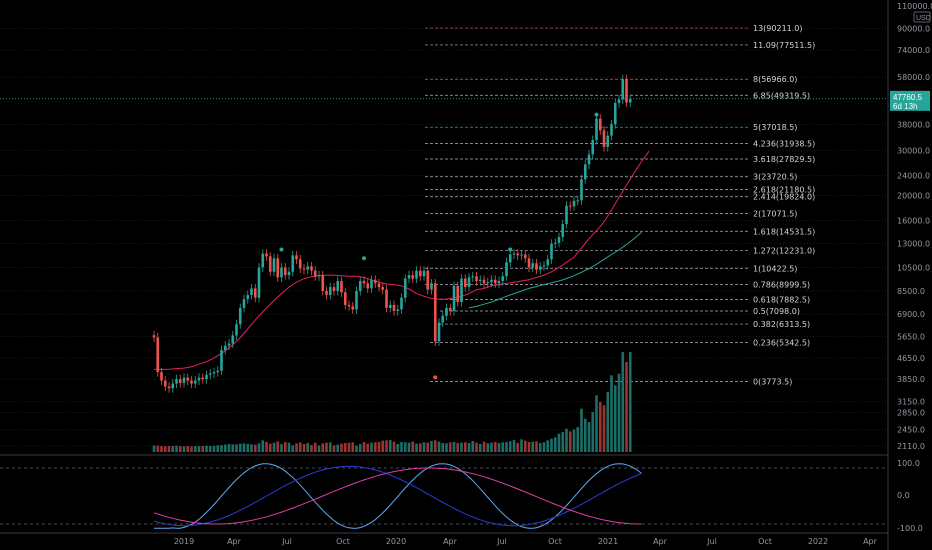  Describe the element at coordinates (913, 77) in the screenshot. I see `price-tick-label: 58000.0` at that location.